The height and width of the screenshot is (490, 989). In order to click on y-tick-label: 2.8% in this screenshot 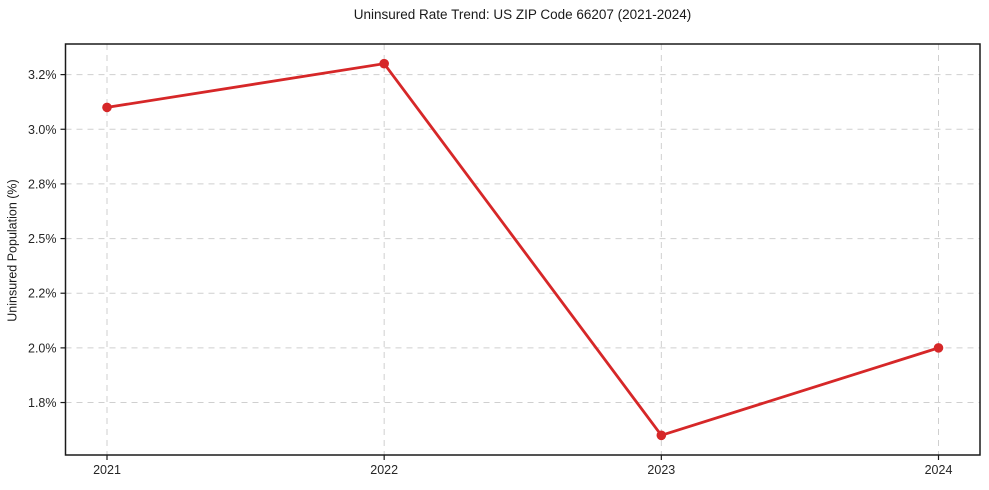, I will do `click(42, 184)`.